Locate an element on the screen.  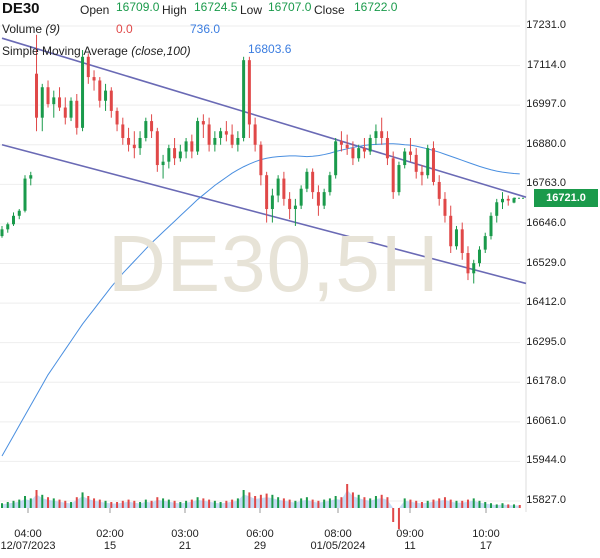
volume-value-b: 736.0 is located at coordinates (205, 29).